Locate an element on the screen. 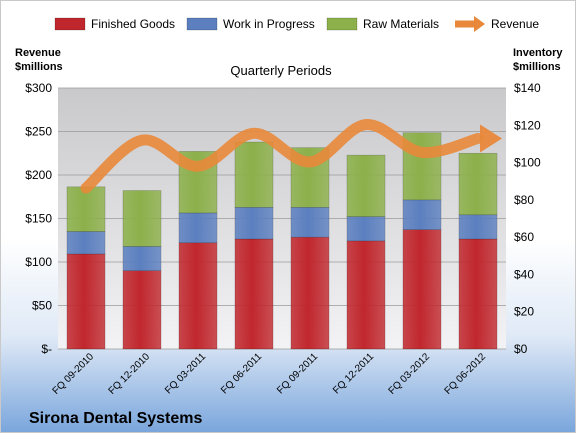 The height and width of the screenshot is (433, 576). x-axis-tick-label: FQ 06-2011 is located at coordinates (241, 373).